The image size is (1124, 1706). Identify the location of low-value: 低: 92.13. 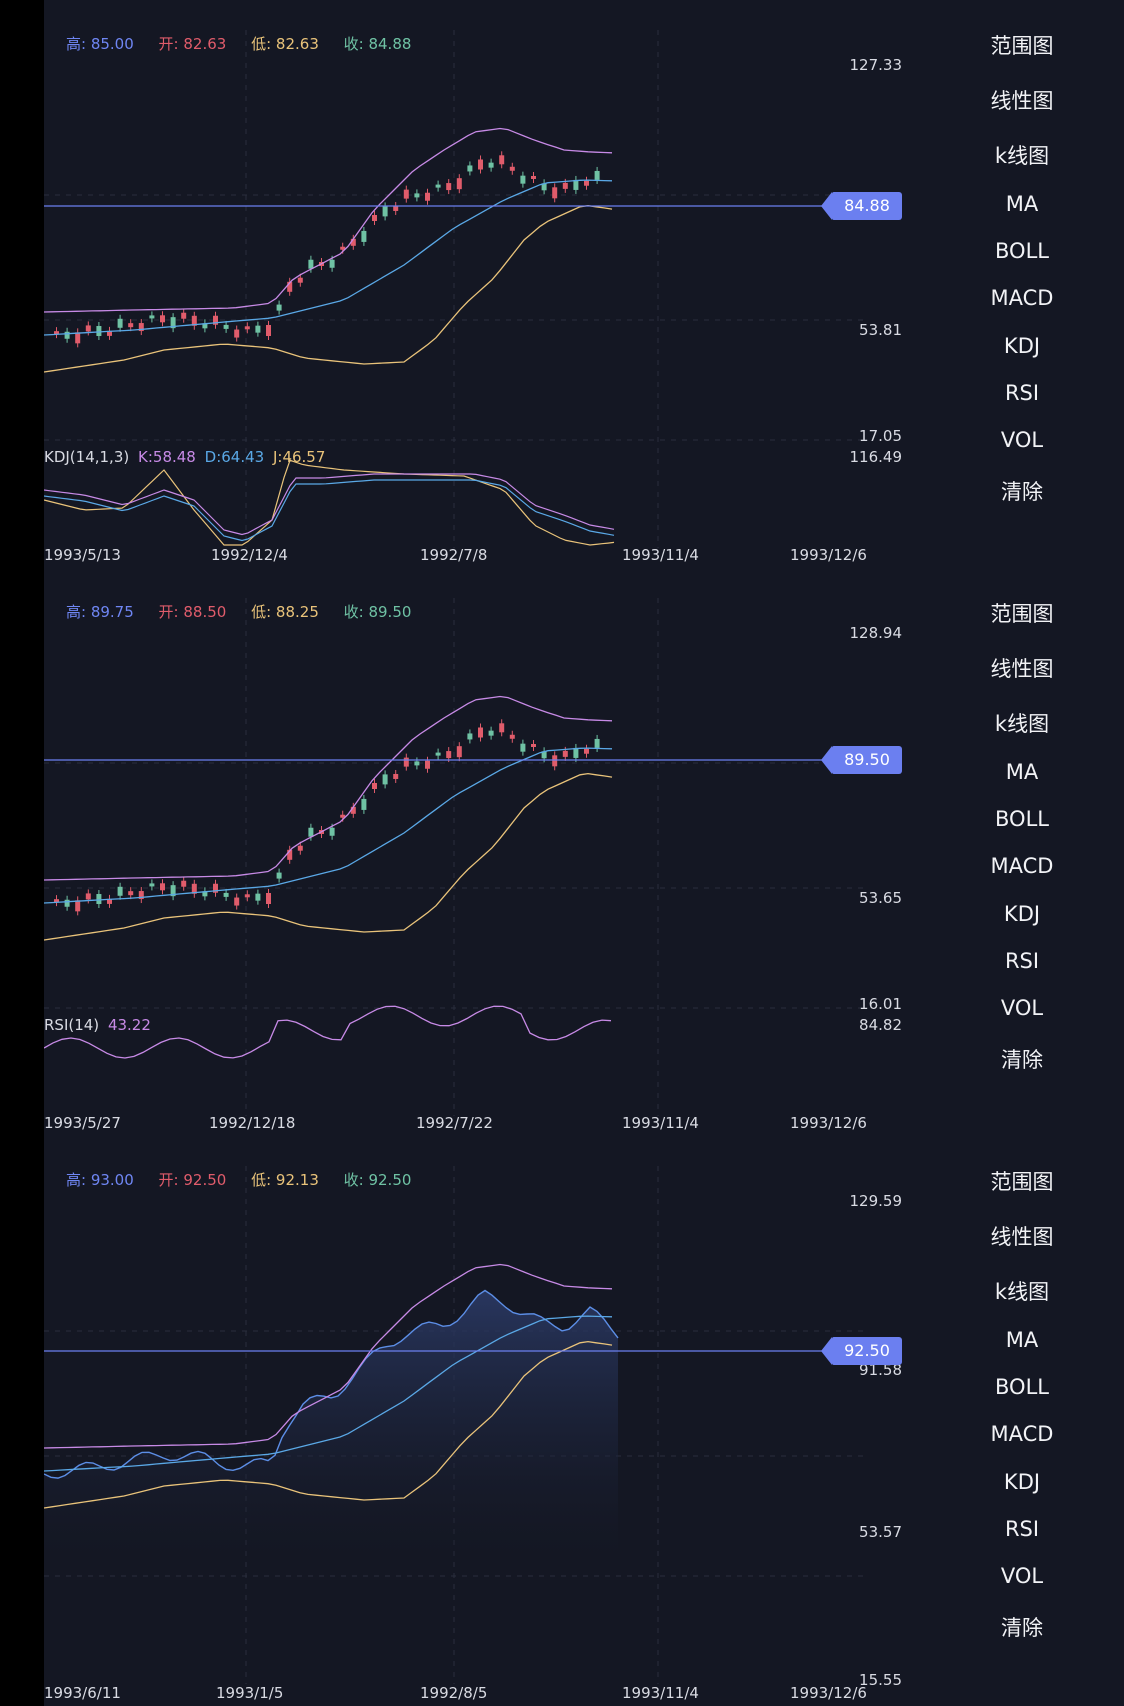
(285, 1180).